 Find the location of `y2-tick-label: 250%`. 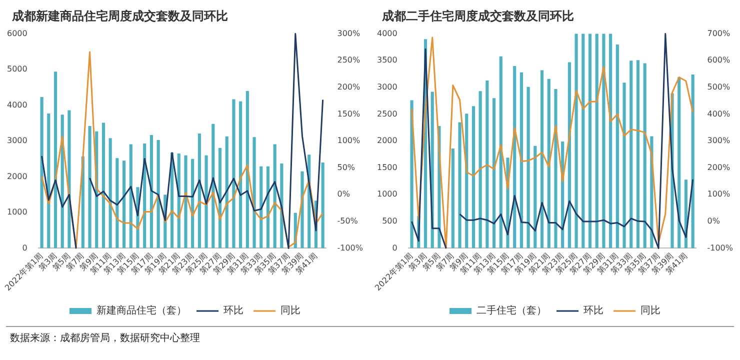

y2-tick-label: 250% is located at coordinates (349, 60).